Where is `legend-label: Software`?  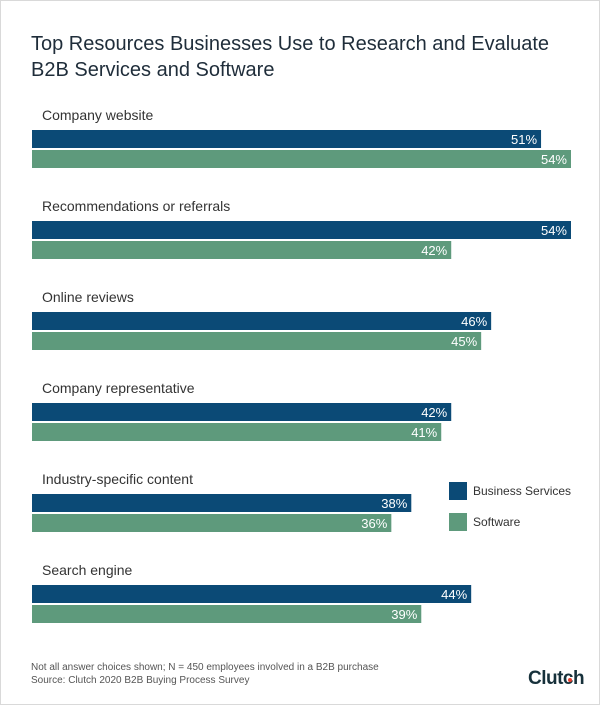 legend-label: Software is located at coordinates (497, 522).